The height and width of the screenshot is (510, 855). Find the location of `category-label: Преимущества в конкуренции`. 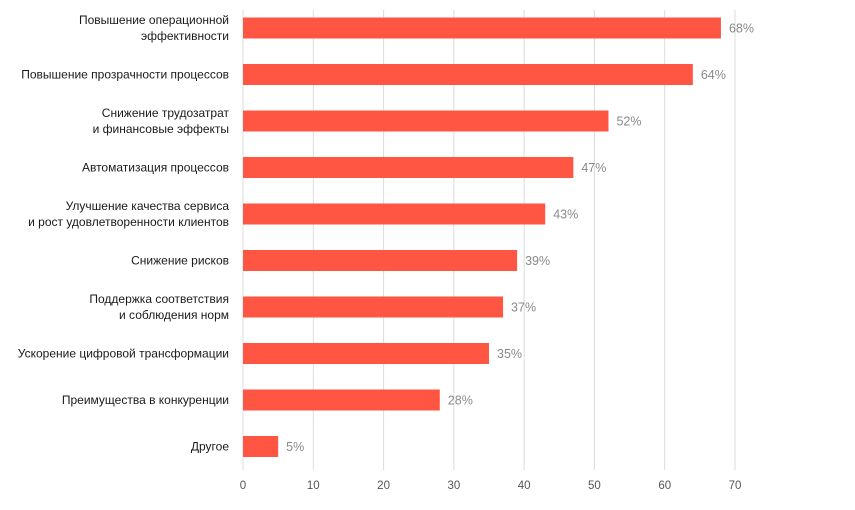

category-label: Преимущества в конкуренции is located at coordinates (145, 400).